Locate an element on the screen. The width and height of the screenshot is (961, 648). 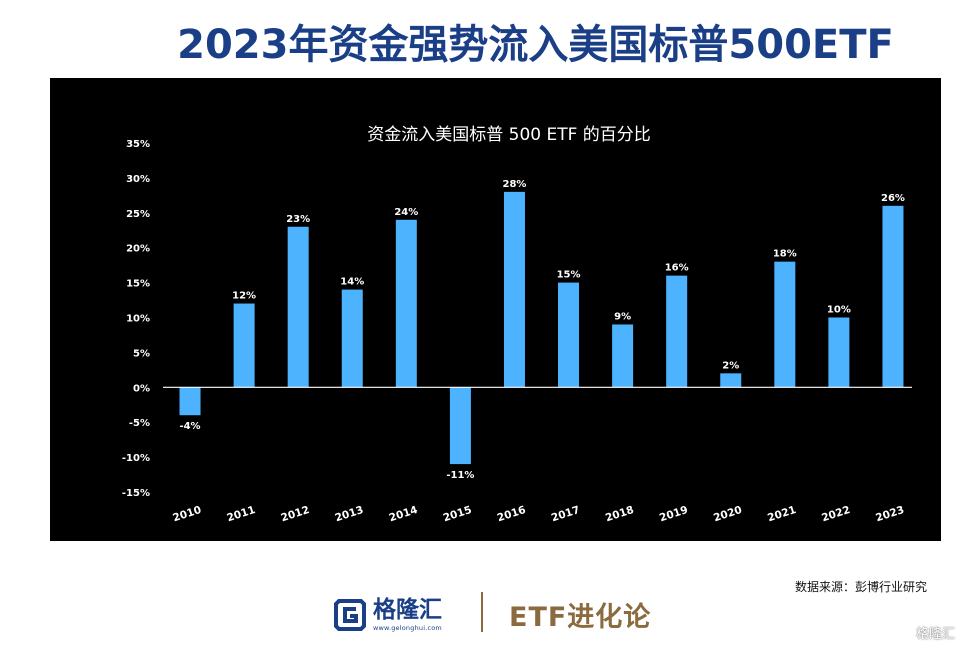
x-tick-label: 2016 is located at coordinates (512, 514).